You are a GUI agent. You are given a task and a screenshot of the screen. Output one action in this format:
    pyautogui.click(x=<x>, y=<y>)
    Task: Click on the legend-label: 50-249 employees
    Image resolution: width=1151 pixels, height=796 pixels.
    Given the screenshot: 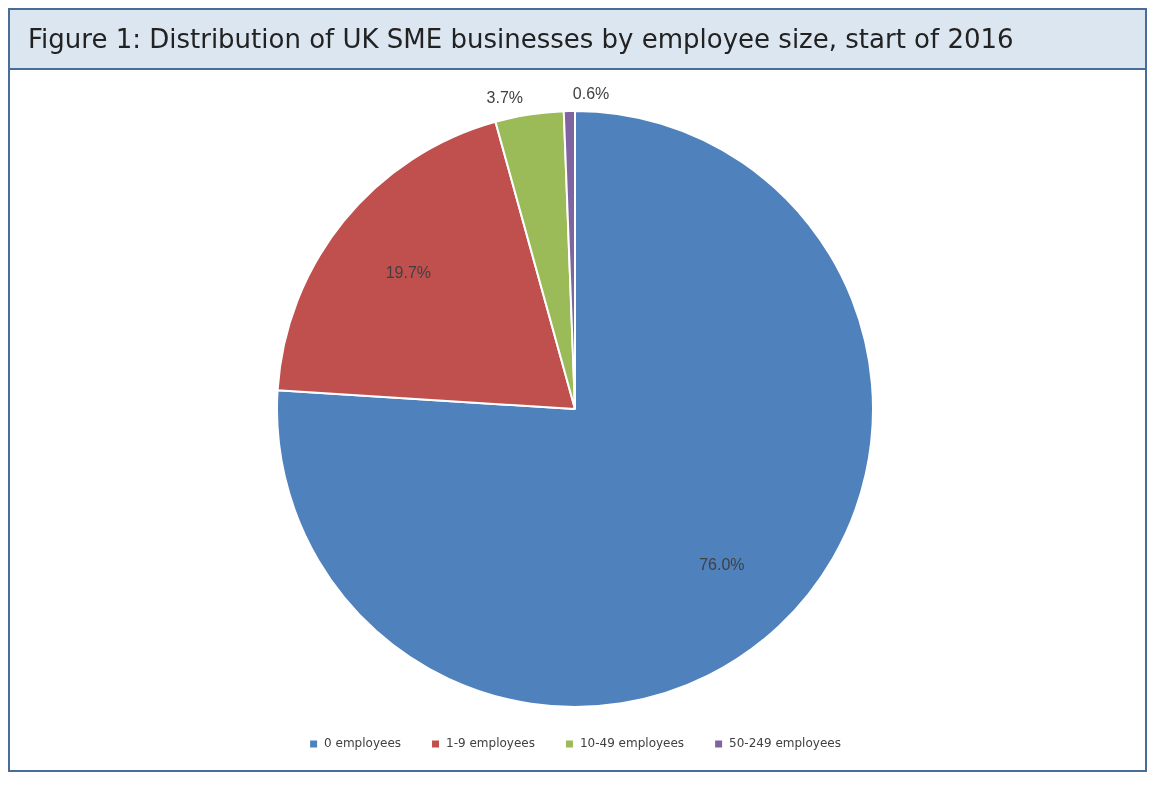 What is the action you would take?
    pyautogui.click(x=785, y=743)
    